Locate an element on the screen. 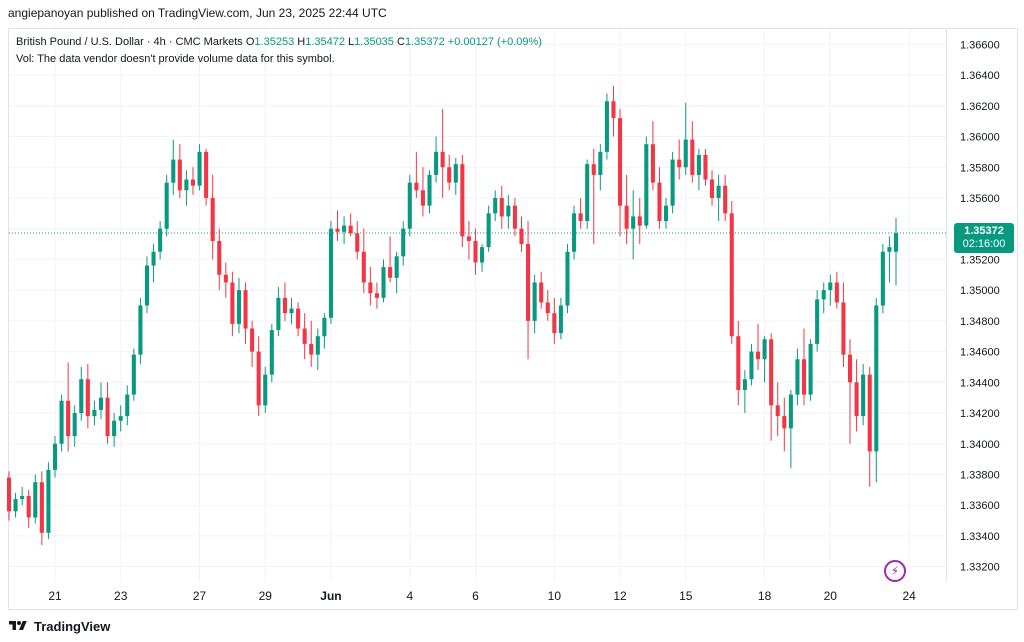  last-price-tag: 1.35372 02:16:00 is located at coordinates (984, 237).